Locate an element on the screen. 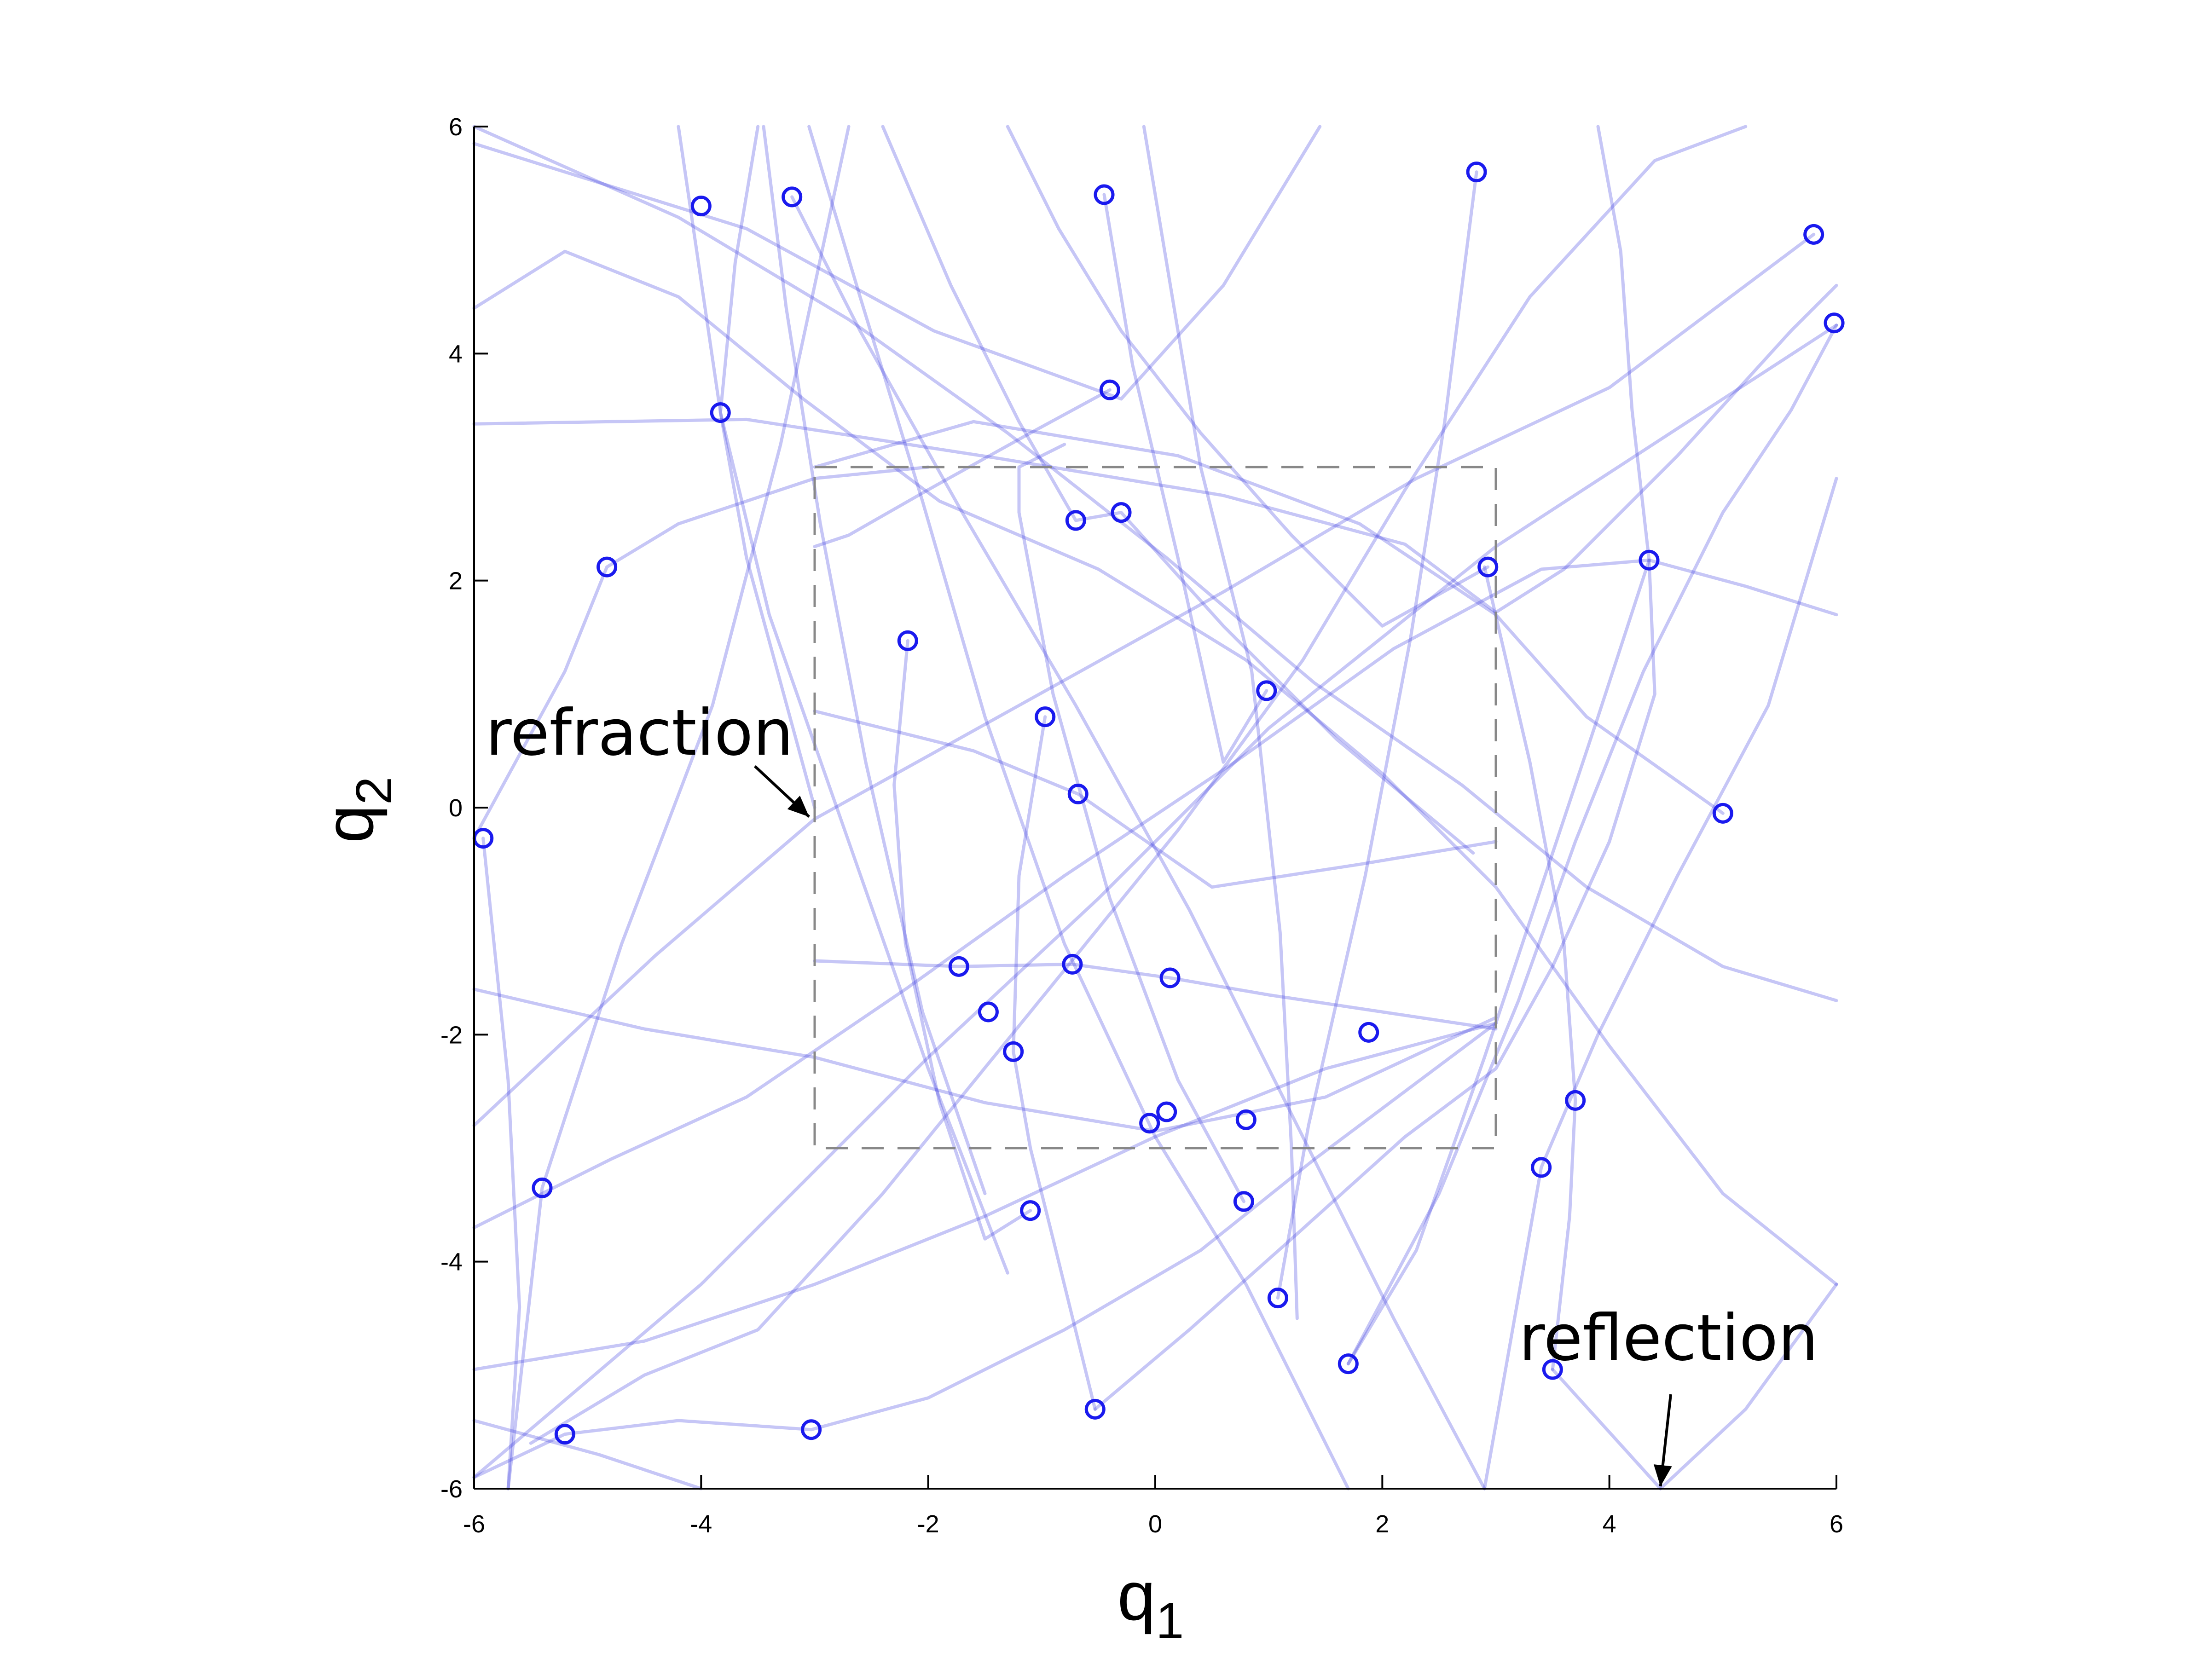 Image resolution: width=2212 pixels, height=1658 pixels. refraction-annotation: refraction is located at coordinates (639, 733).